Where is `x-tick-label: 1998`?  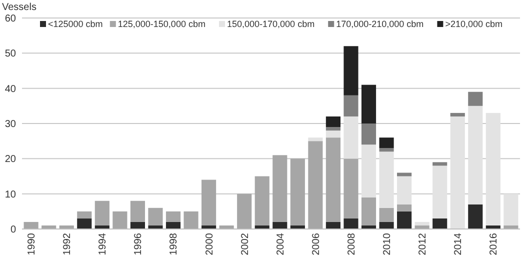
x-tick-label: 1998 is located at coordinates (174, 244).